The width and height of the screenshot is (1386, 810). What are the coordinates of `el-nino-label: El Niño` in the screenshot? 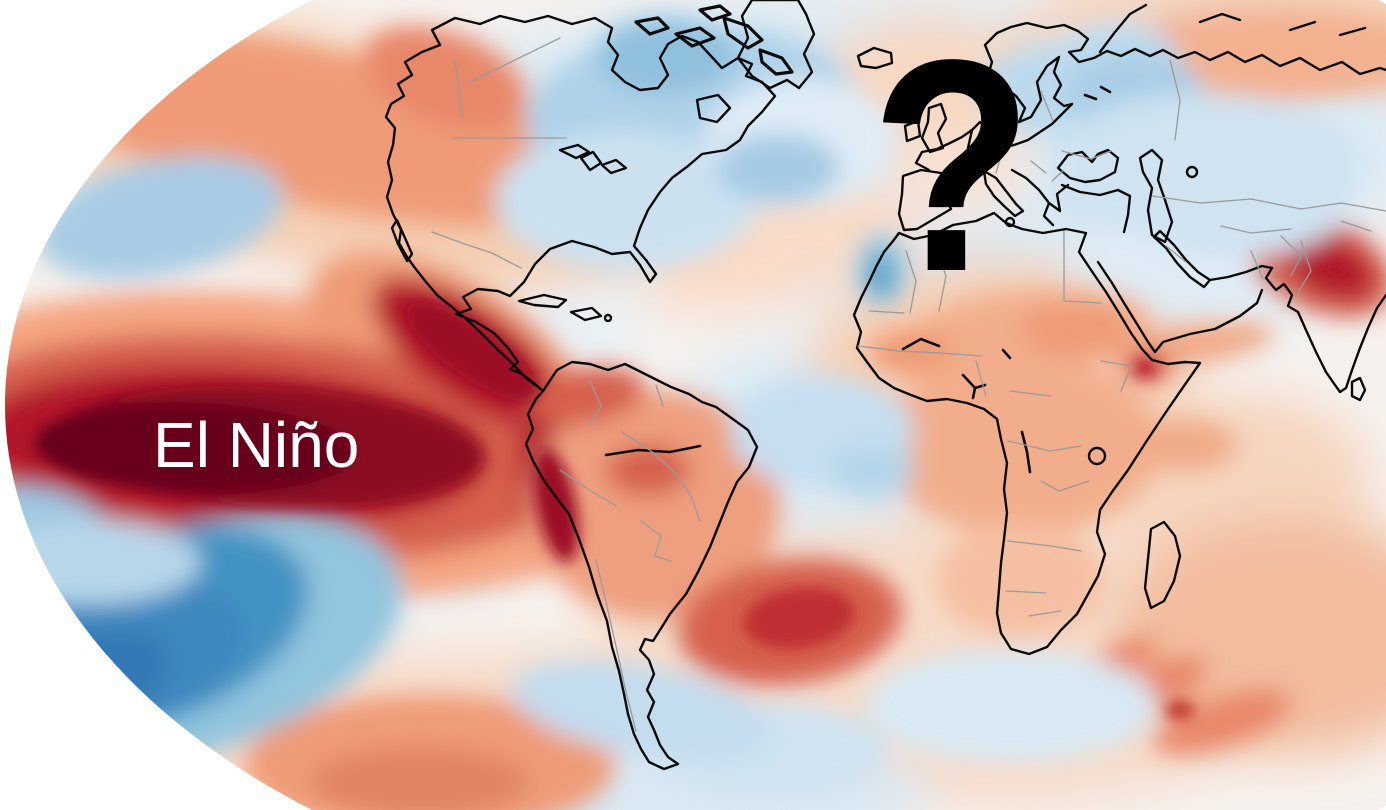 It's located at (256, 445).